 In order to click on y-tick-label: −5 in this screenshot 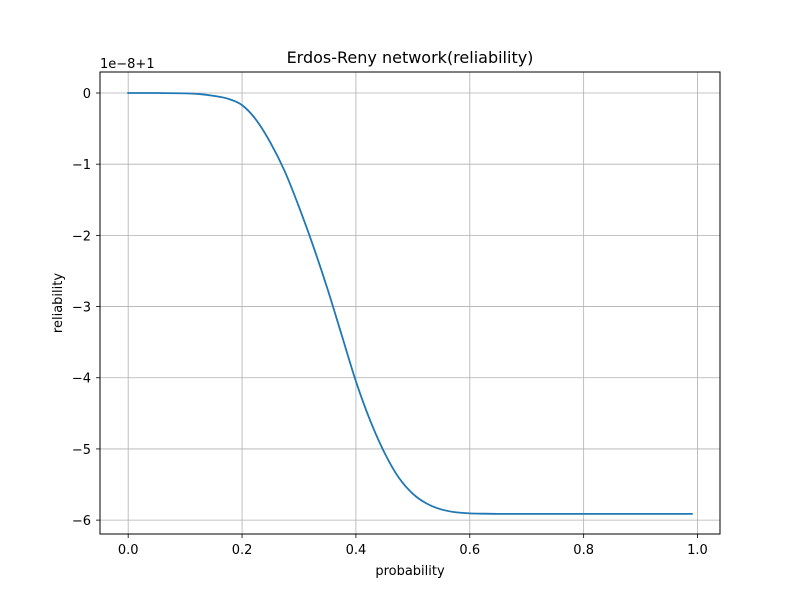, I will do `click(81, 450)`.